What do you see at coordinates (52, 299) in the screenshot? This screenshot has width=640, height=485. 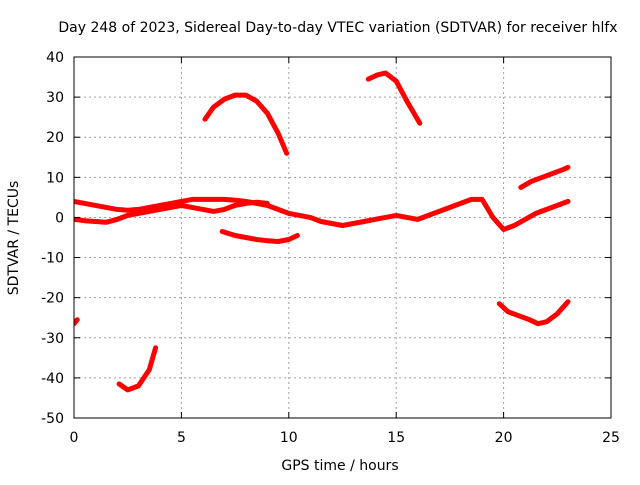 I see `y-tick-label: -20` at bounding box center [52, 299].